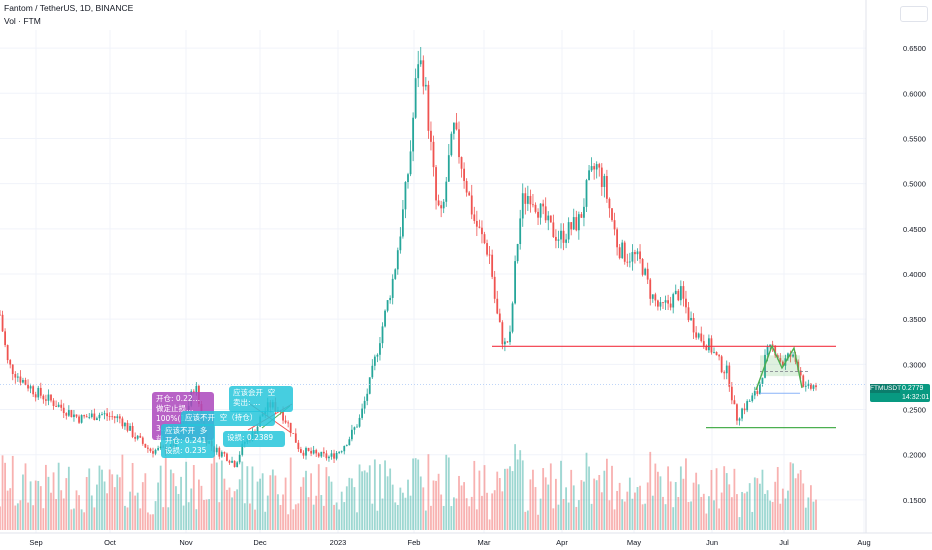 The image size is (932, 550). I want to click on chart-settings-button, so click(914, 14).